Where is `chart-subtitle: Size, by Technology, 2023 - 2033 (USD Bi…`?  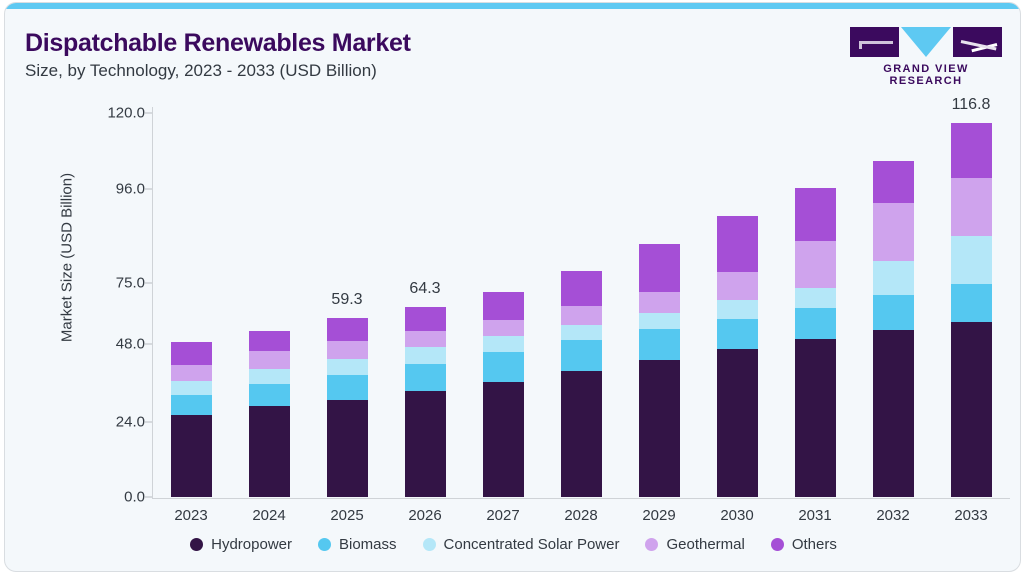 chart-subtitle: Size, by Technology, 2023 - 2033 (USD Bi… is located at coordinates (201, 70).